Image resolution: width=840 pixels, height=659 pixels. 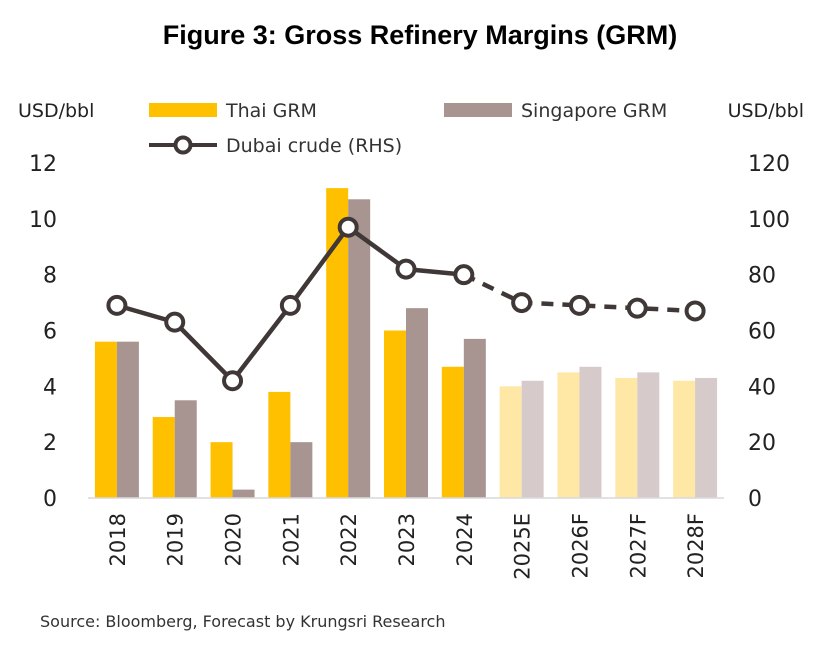 I want to click on legend: Thai GRM Singapore GRM Dubai crude (RHS), so click(x=408, y=128).